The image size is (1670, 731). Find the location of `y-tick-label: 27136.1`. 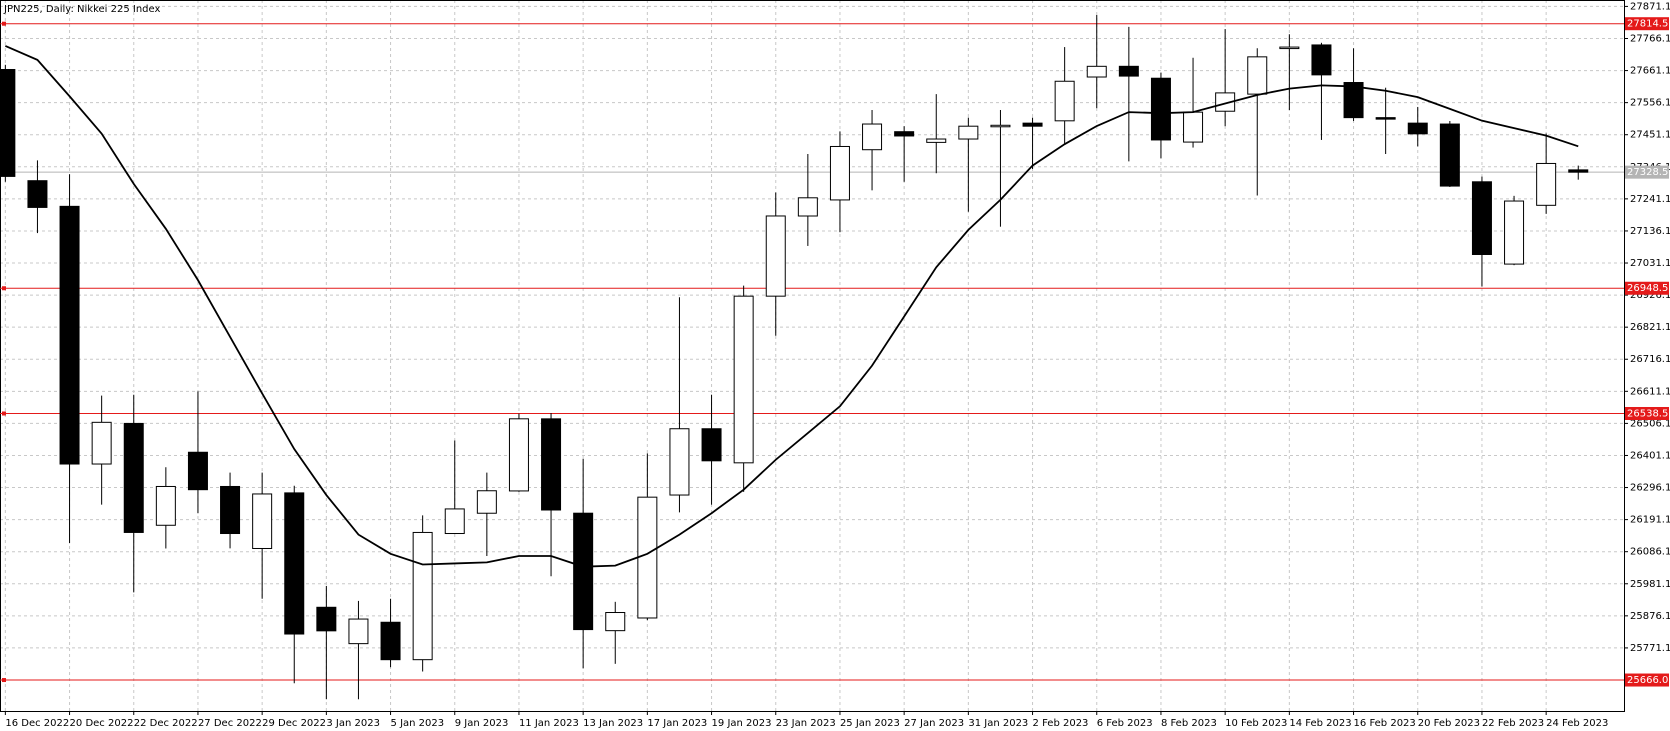

y-tick-label: 27136.1 is located at coordinates (1650, 231).